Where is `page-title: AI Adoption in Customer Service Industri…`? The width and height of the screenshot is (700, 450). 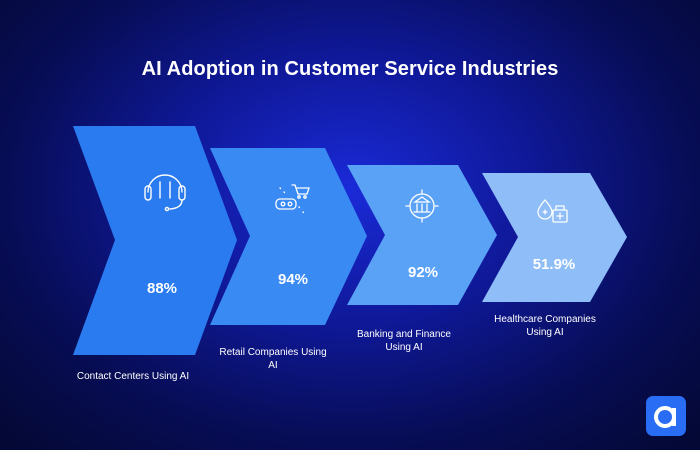
page-title: AI Adoption in Customer Service Industri… is located at coordinates (350, 69).